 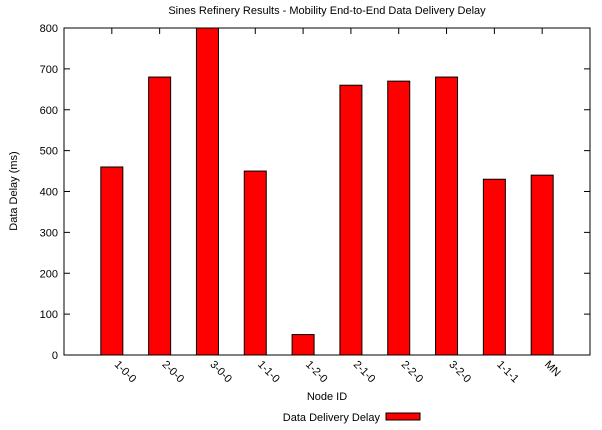 What do you see at coordinates (55, 356) in the screenshot?
I see `y-tick-label: 0` at bounding box center [55, 356].